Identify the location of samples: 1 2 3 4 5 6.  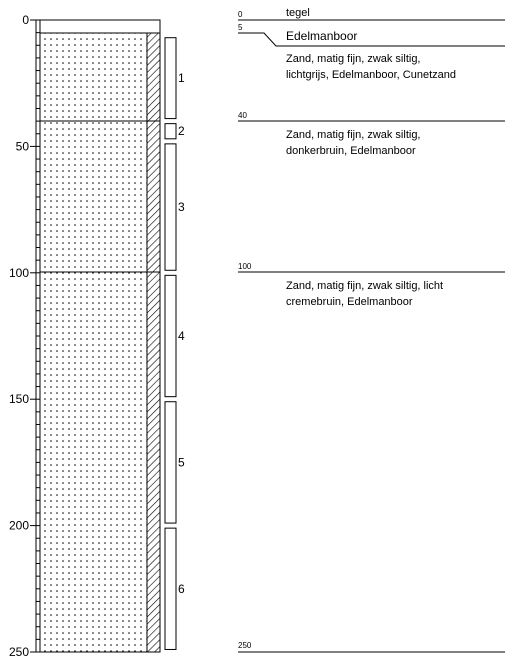
(174, 343).